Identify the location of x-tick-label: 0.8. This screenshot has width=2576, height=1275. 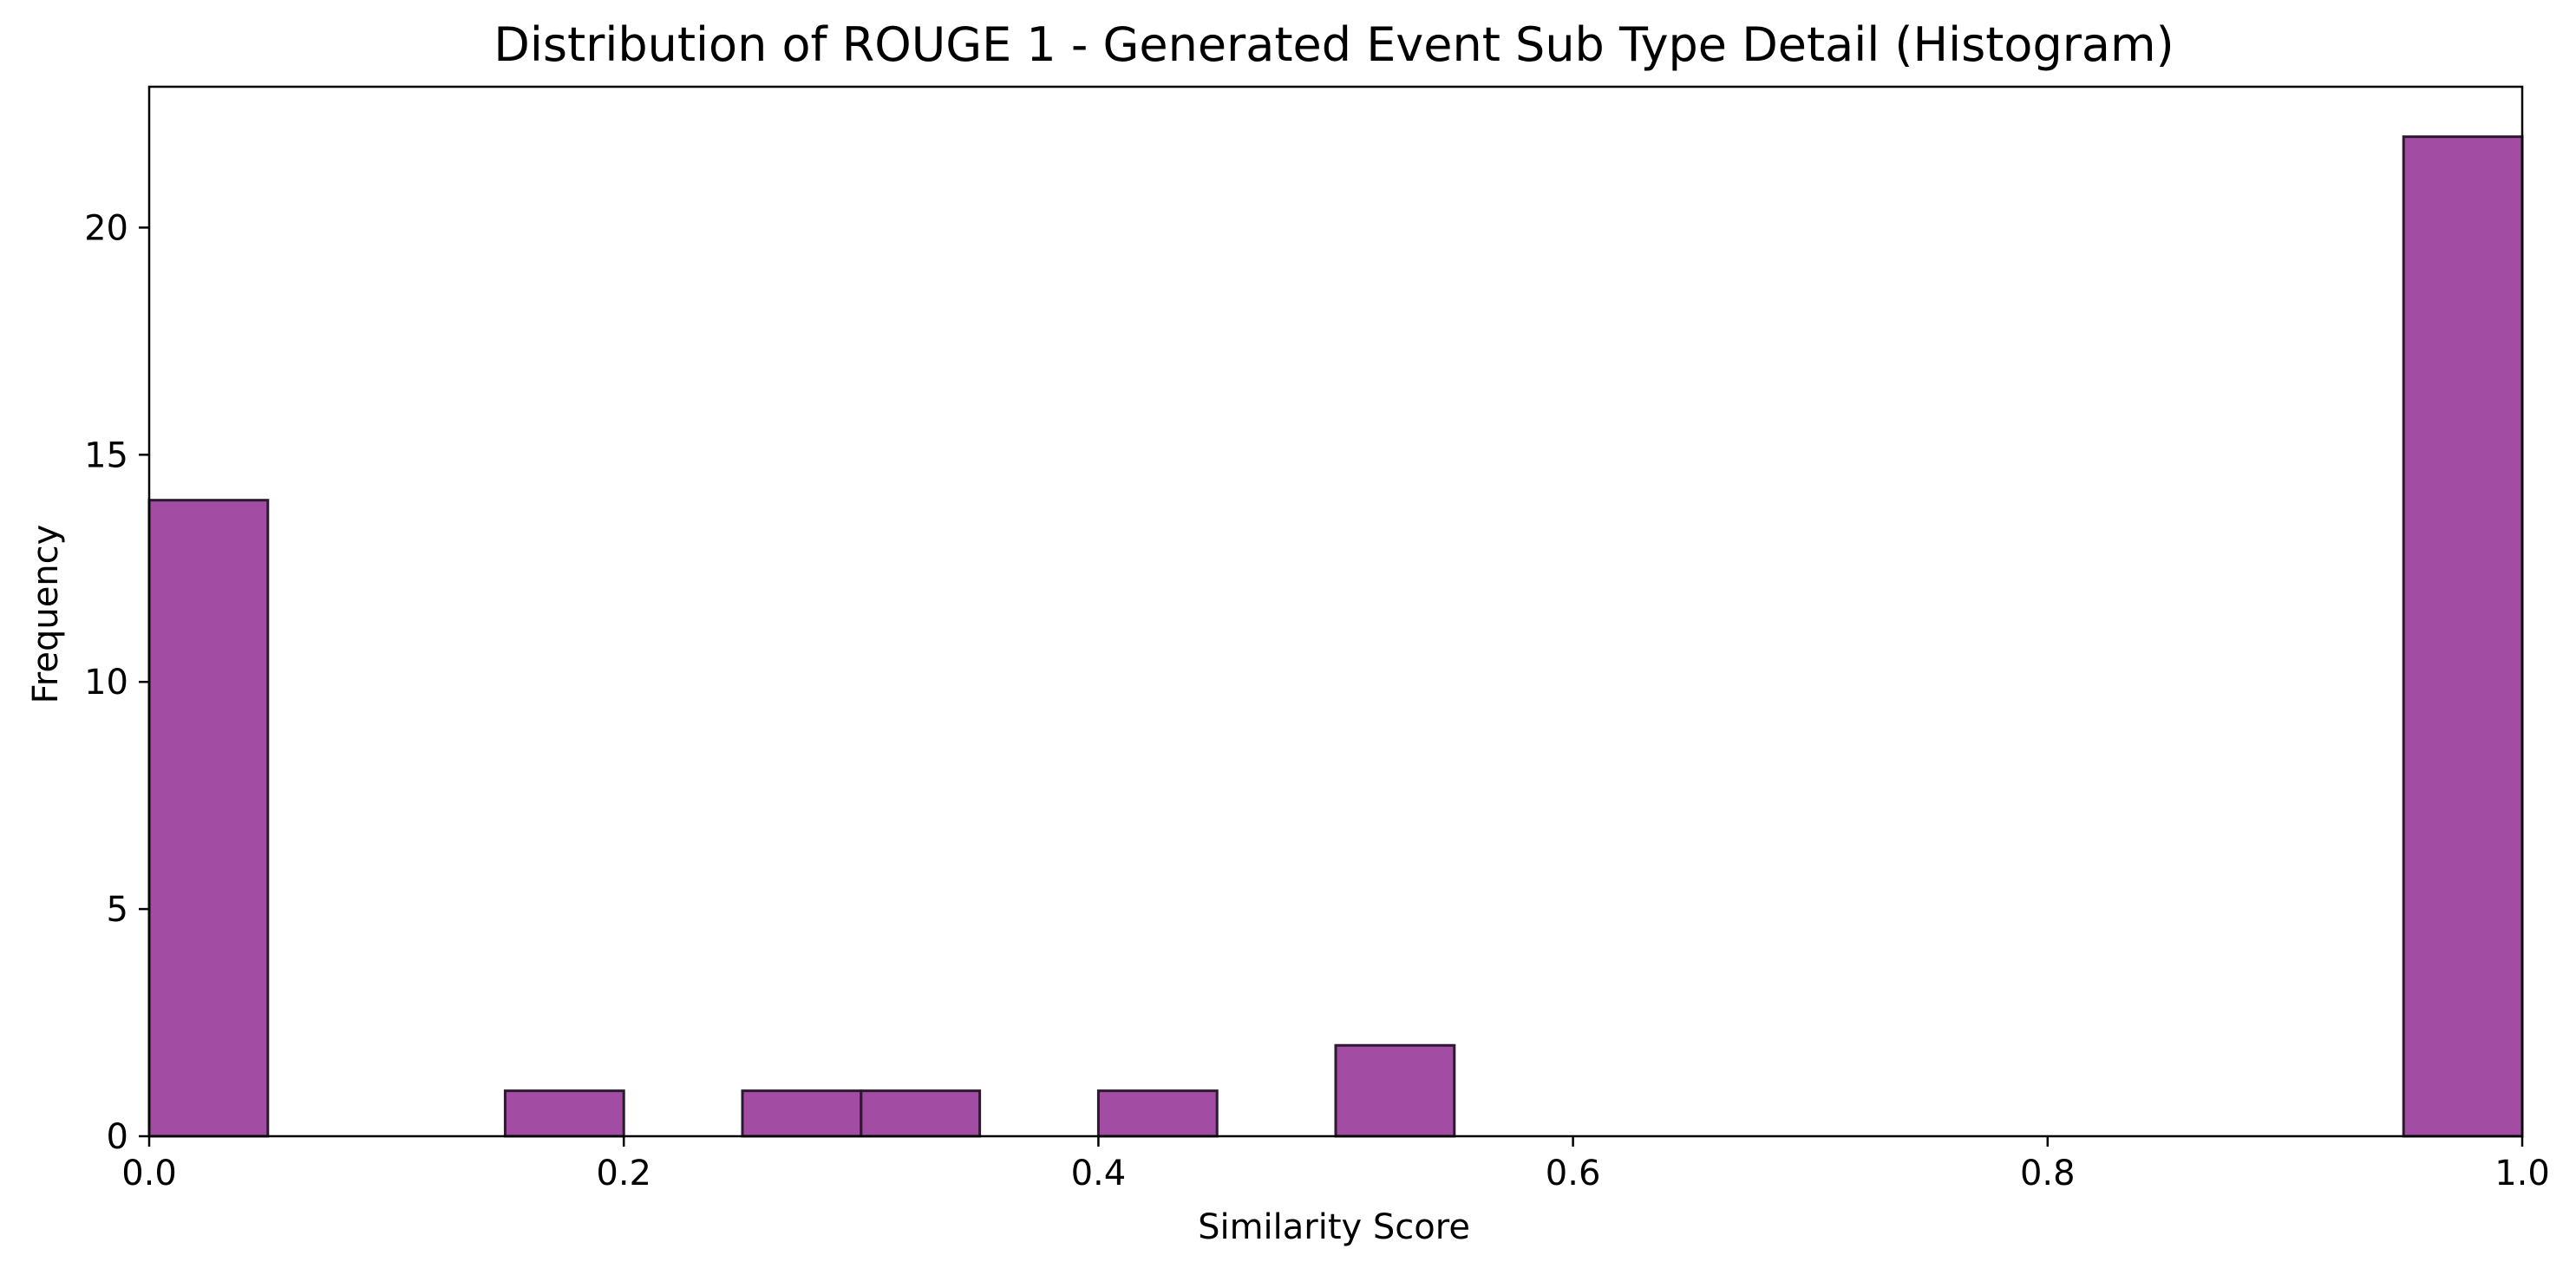
(2048, 1173).